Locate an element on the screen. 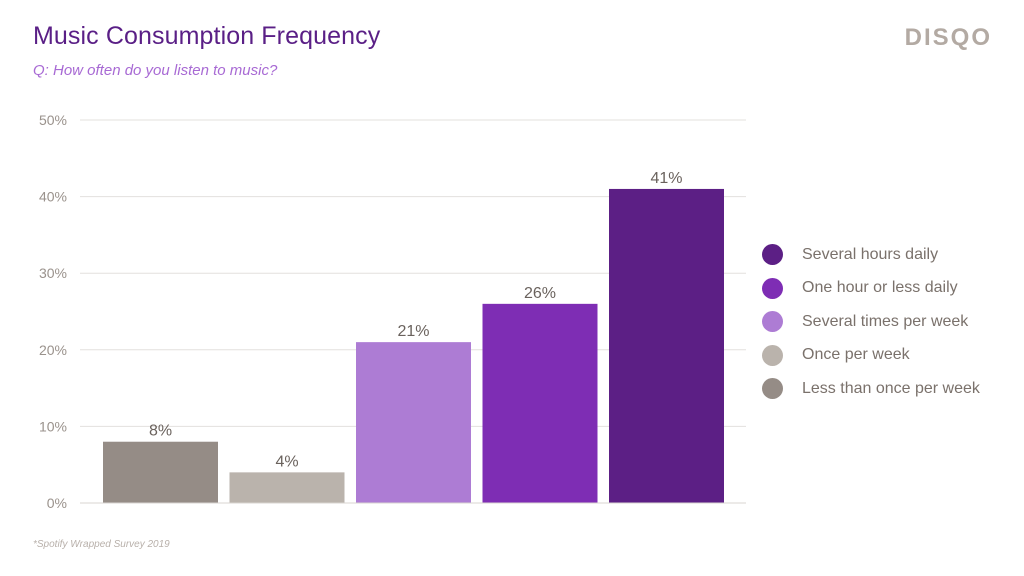 This screenshot has height=576, width=1024. bar-value-label: 4% is located at coordinates (286, 461).